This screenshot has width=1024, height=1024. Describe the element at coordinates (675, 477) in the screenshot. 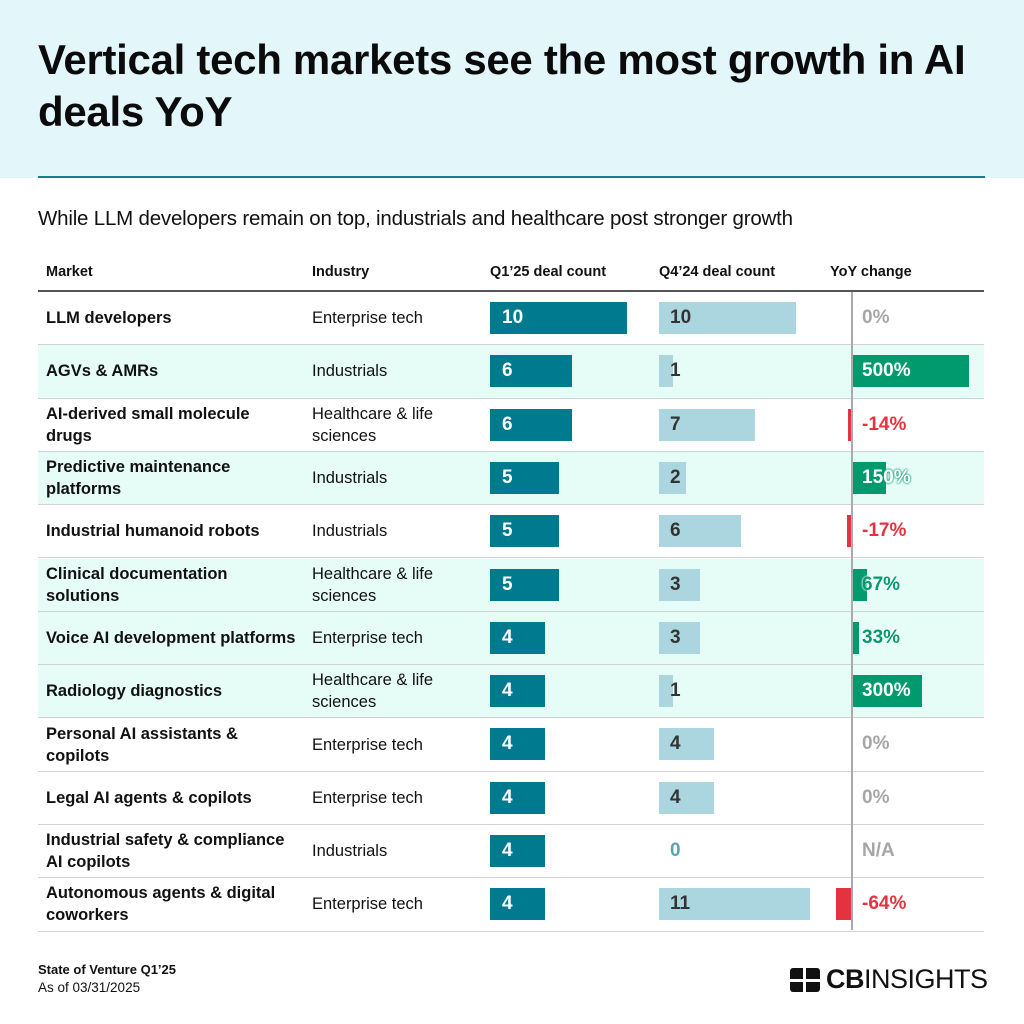

I see `q4-value: 2` at that location.